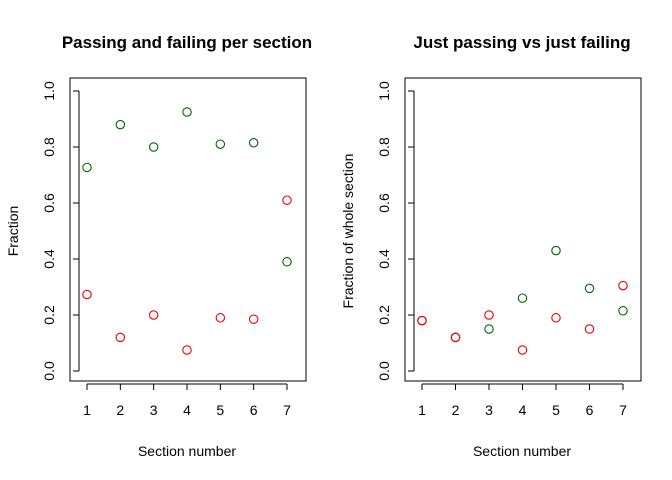  Describe the element at coordinates (187, 42) in the screenshot. I see `panel-title: Passing and failing per section` at that location.